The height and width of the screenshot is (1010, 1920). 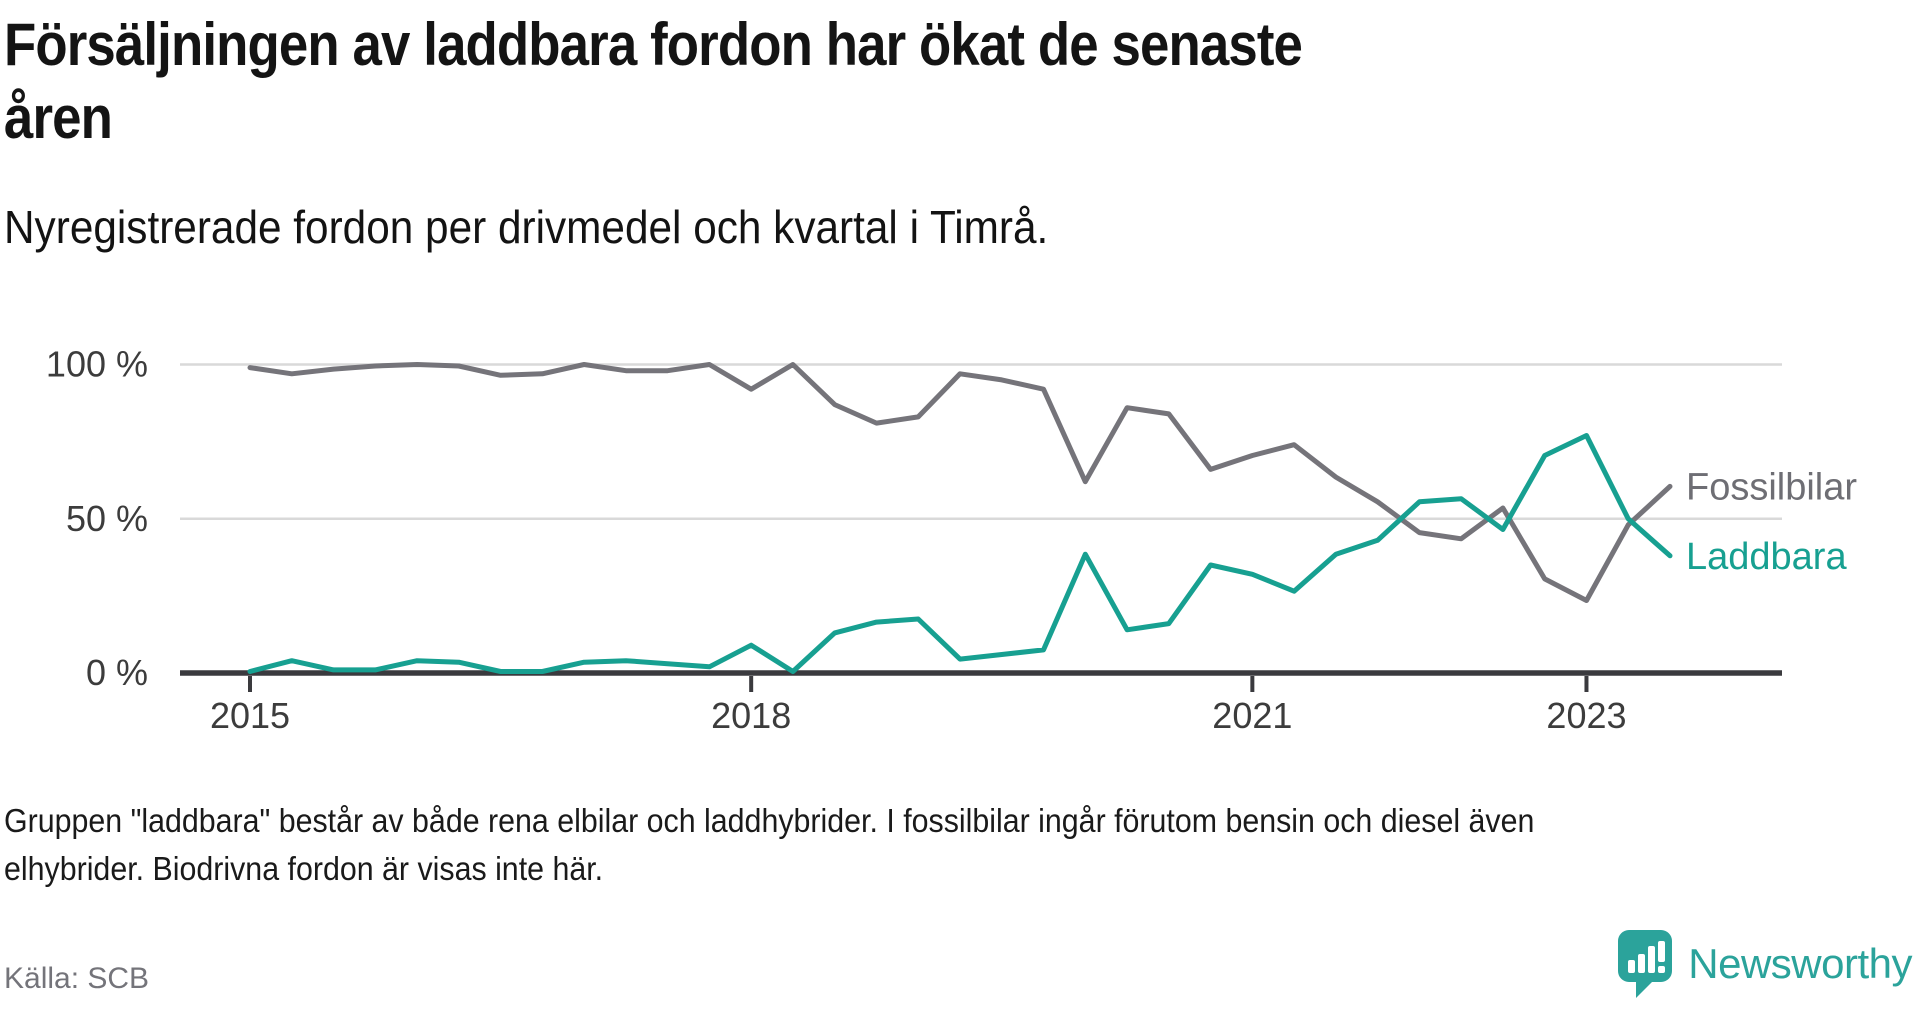 What do you see at coordinates (751, 715) in the screenshot?
I see `x-tick-label-2018: 2018` at bounding box center [751, 715].